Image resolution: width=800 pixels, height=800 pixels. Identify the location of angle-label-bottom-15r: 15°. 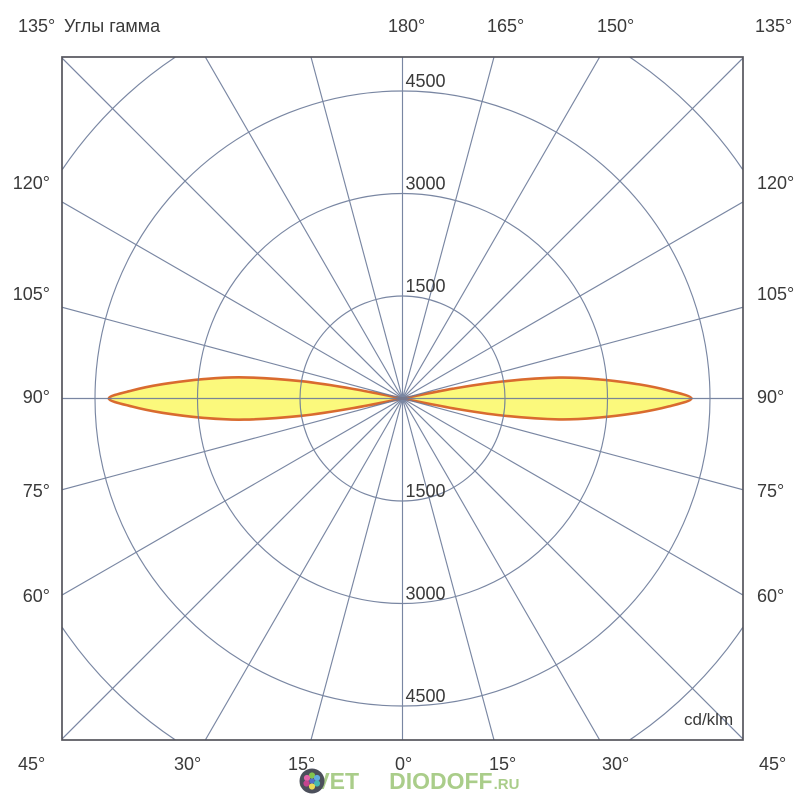
(503, 764).